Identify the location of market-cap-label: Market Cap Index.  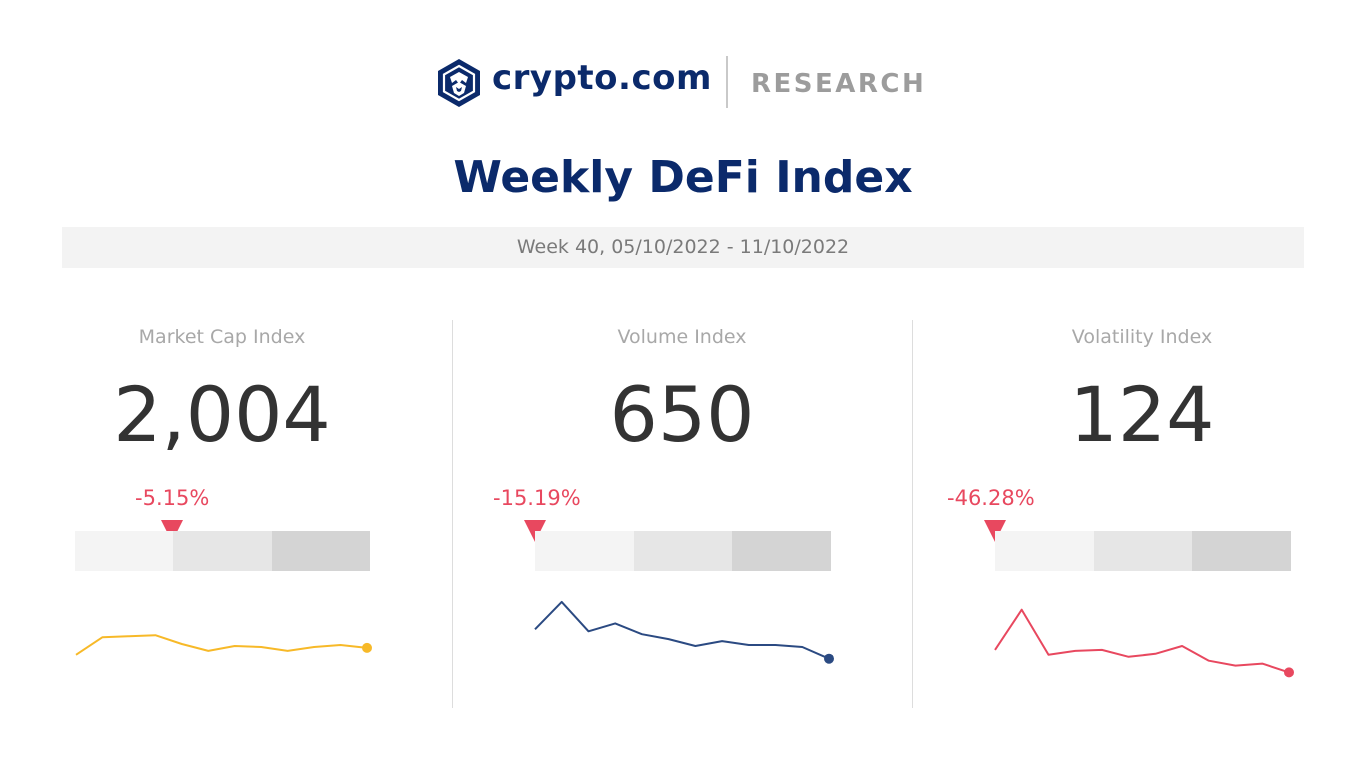
(222, 337).